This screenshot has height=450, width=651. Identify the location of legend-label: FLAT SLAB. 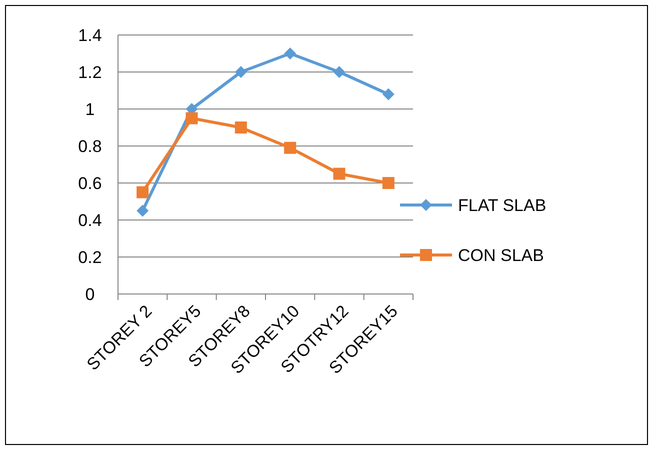
(502, 205).